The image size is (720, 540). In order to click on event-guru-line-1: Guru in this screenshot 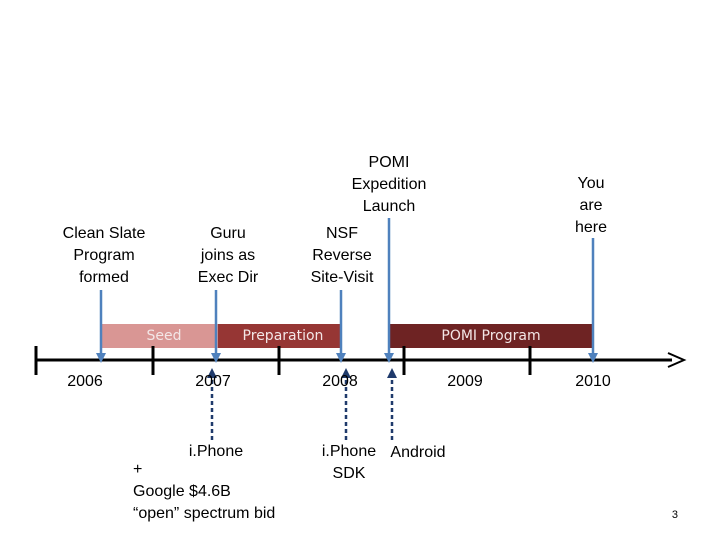, I will do `click(228, 233)`.